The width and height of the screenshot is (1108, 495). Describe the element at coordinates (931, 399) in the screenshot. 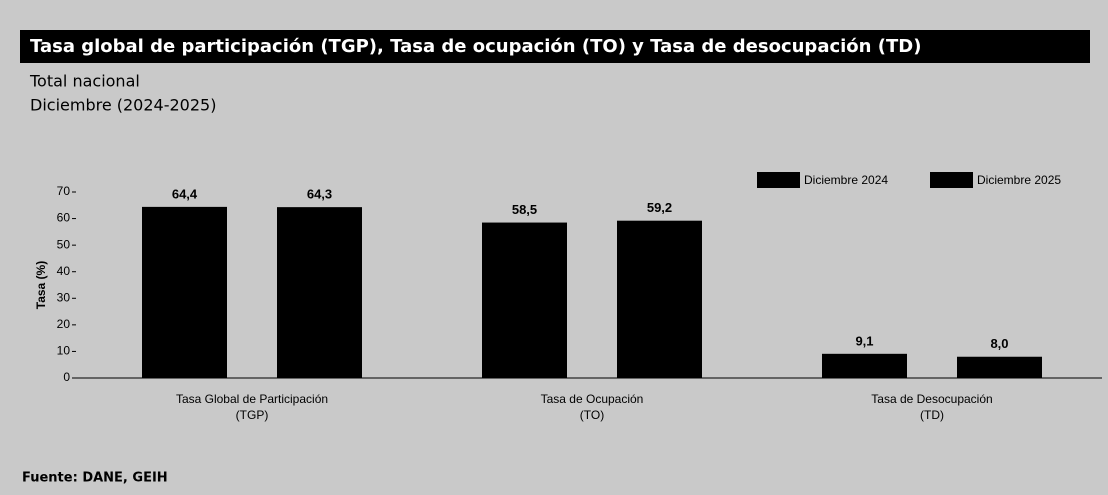

I see `x-tick-label: Tasa de Desocupación` at that location.